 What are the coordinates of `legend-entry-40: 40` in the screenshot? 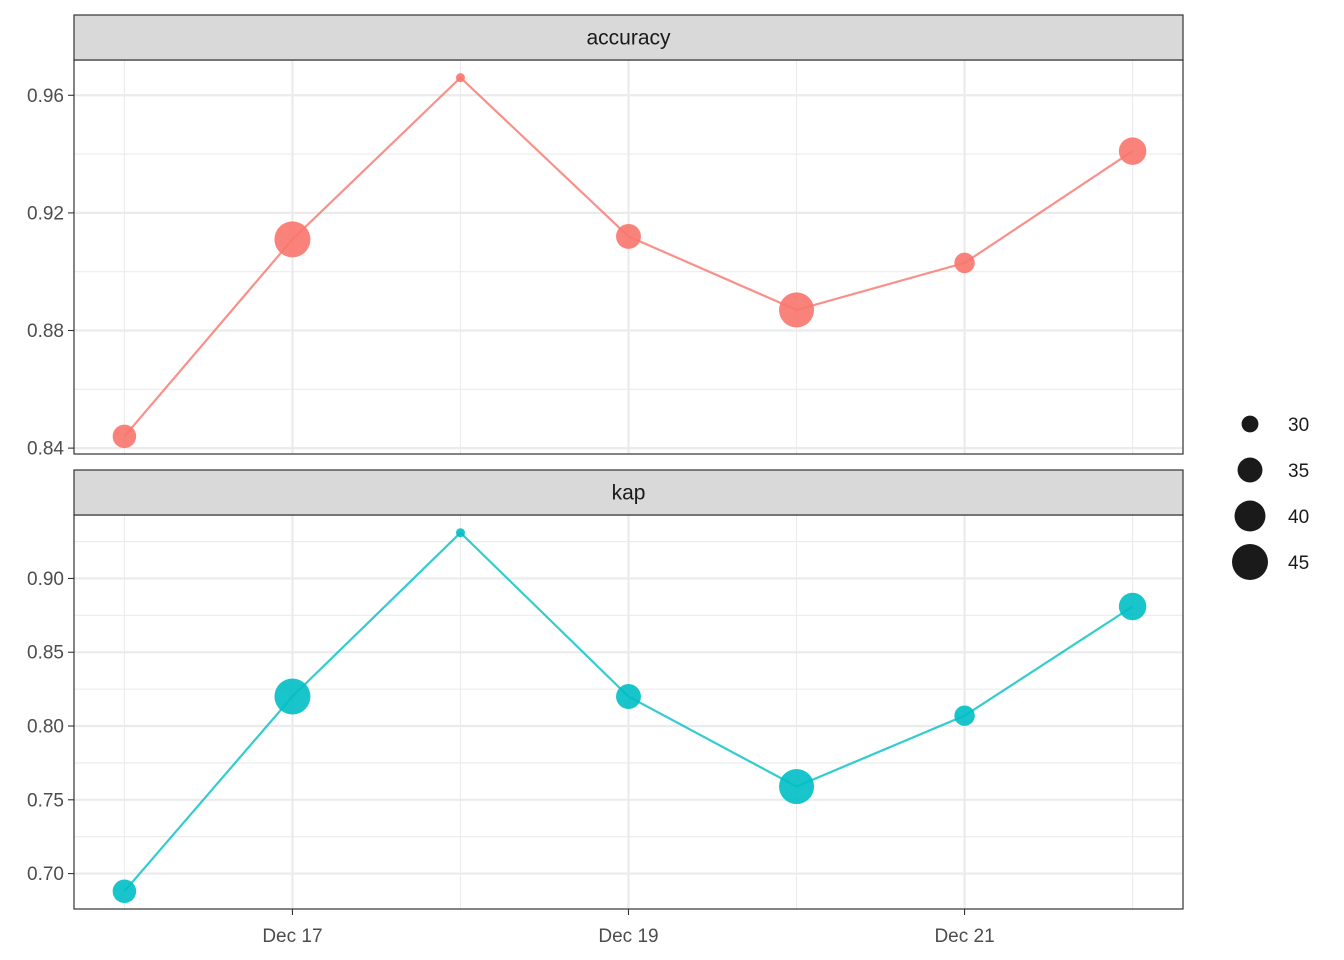 It's located at (1271, 516).